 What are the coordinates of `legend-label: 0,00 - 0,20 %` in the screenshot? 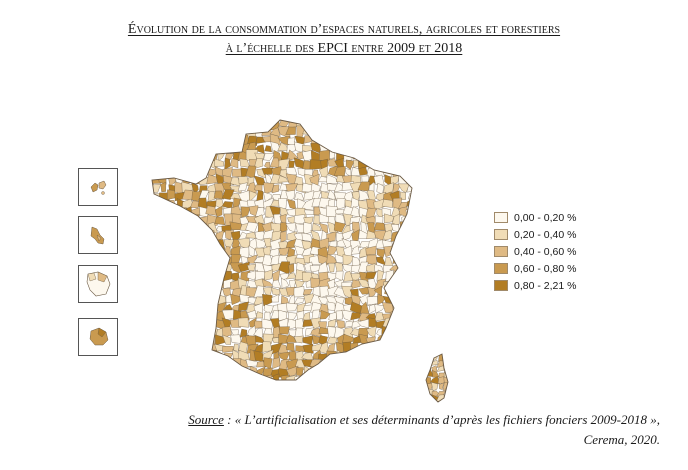 It's located at (545, 217).